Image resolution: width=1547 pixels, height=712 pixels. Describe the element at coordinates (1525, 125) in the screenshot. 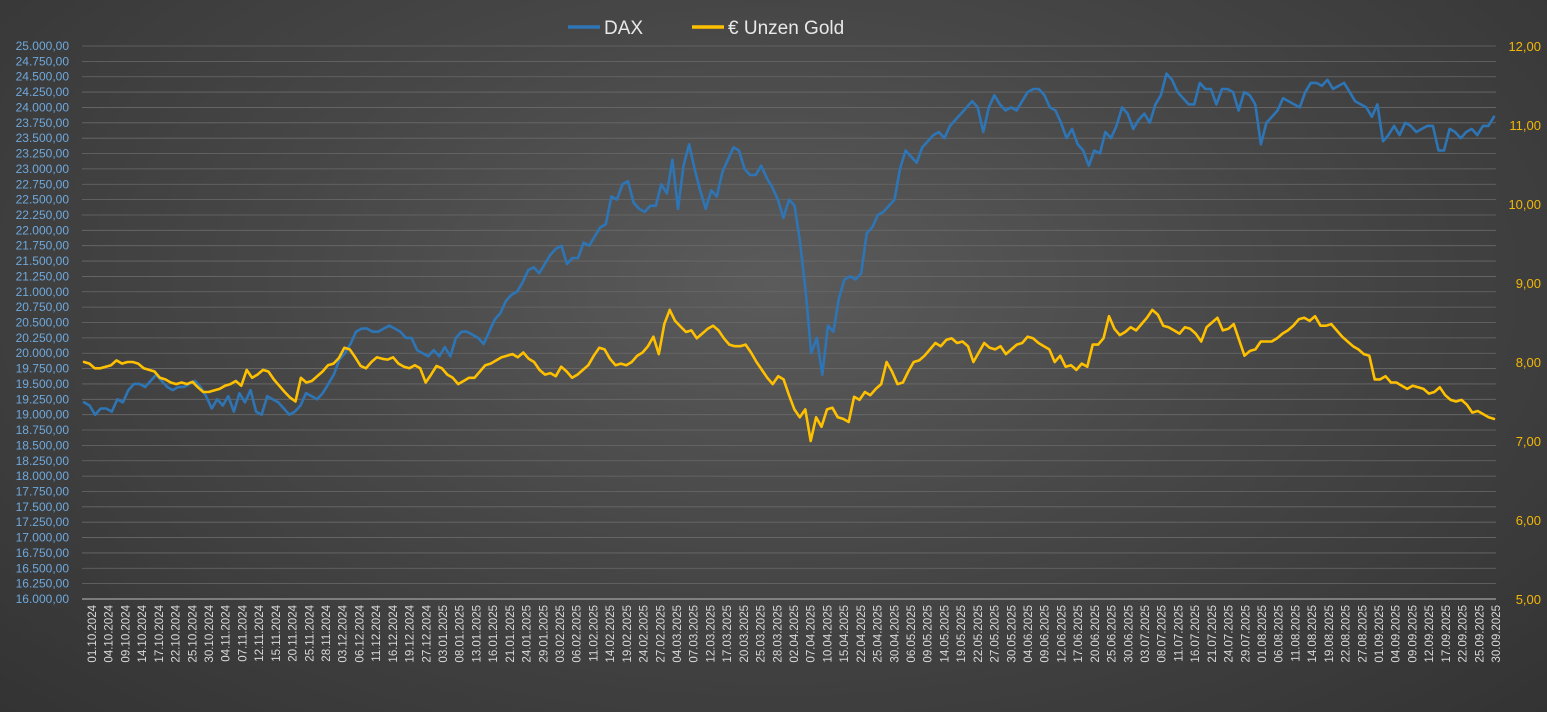

I see `right-tick-label: 11,00` at that location.